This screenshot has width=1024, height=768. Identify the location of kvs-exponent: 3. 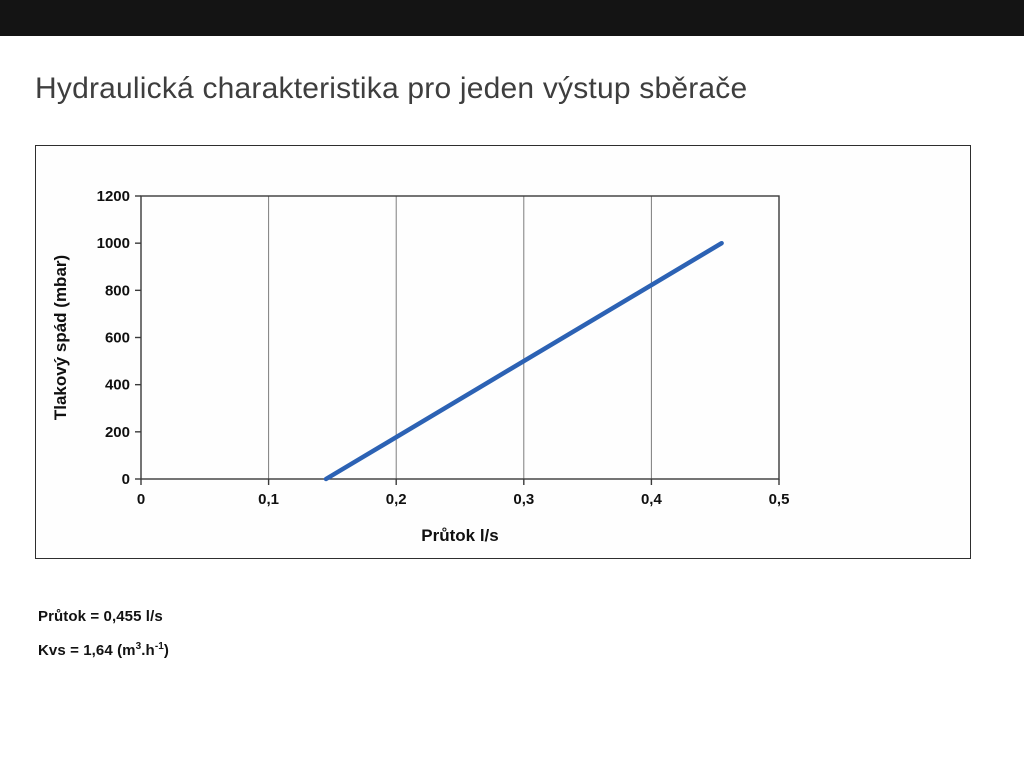
(138, 646).